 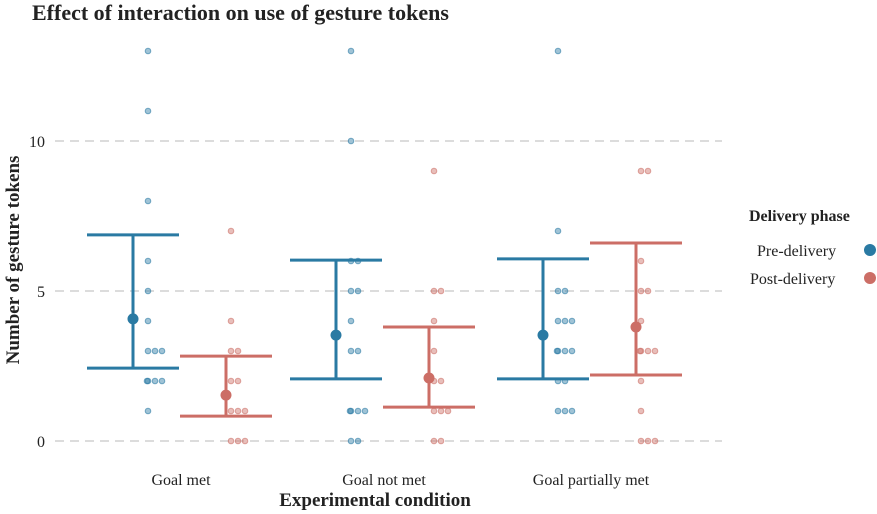 What do you see at coordinates (591, 480) in the screenshot?
I see `x-tick-label: Goal partially met` at bounding box center [591, 480].